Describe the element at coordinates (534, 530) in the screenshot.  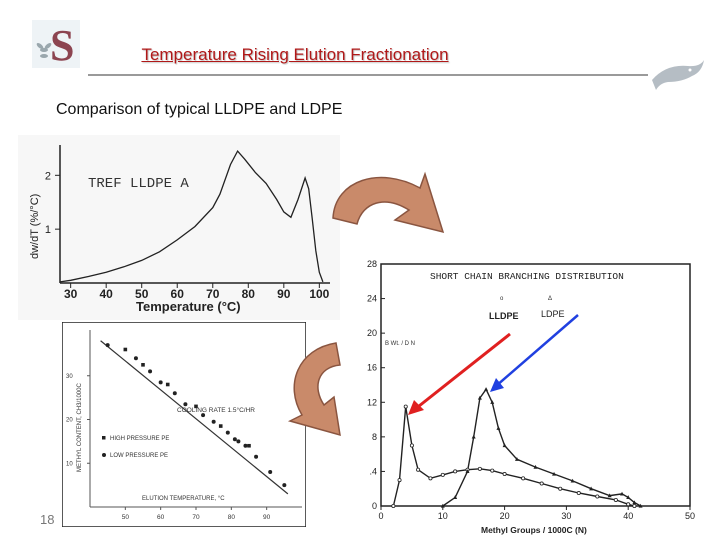
I see `scb-x-label: Methyl Groups / 1000C (N)` at that location.